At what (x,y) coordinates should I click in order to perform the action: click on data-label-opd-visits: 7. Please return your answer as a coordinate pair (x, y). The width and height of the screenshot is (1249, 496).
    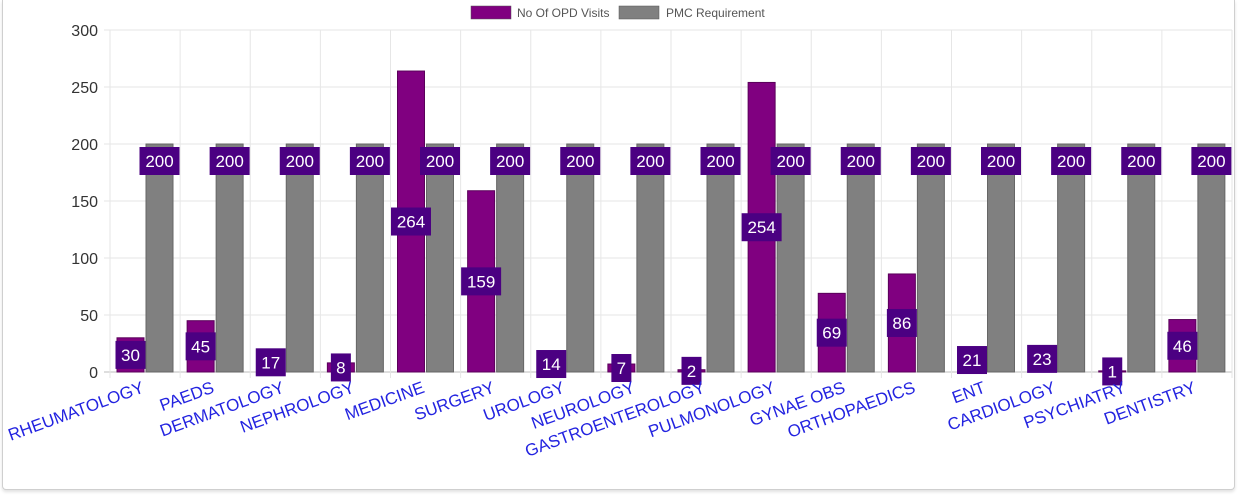
    Looking at the image, I should click on (621, 368).